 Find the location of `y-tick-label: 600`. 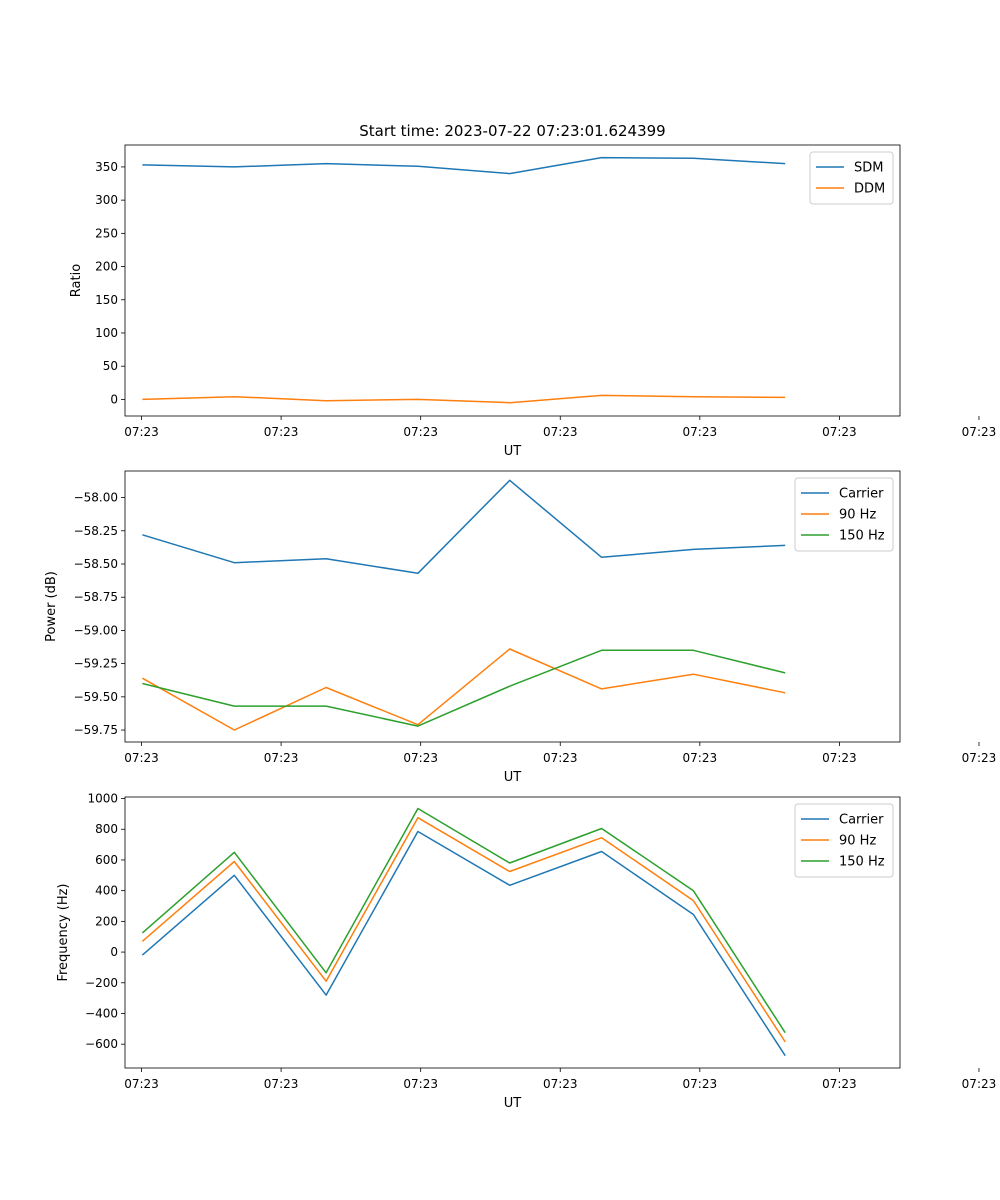

y-tick-label: 600 is located at coordinates (106, 860).